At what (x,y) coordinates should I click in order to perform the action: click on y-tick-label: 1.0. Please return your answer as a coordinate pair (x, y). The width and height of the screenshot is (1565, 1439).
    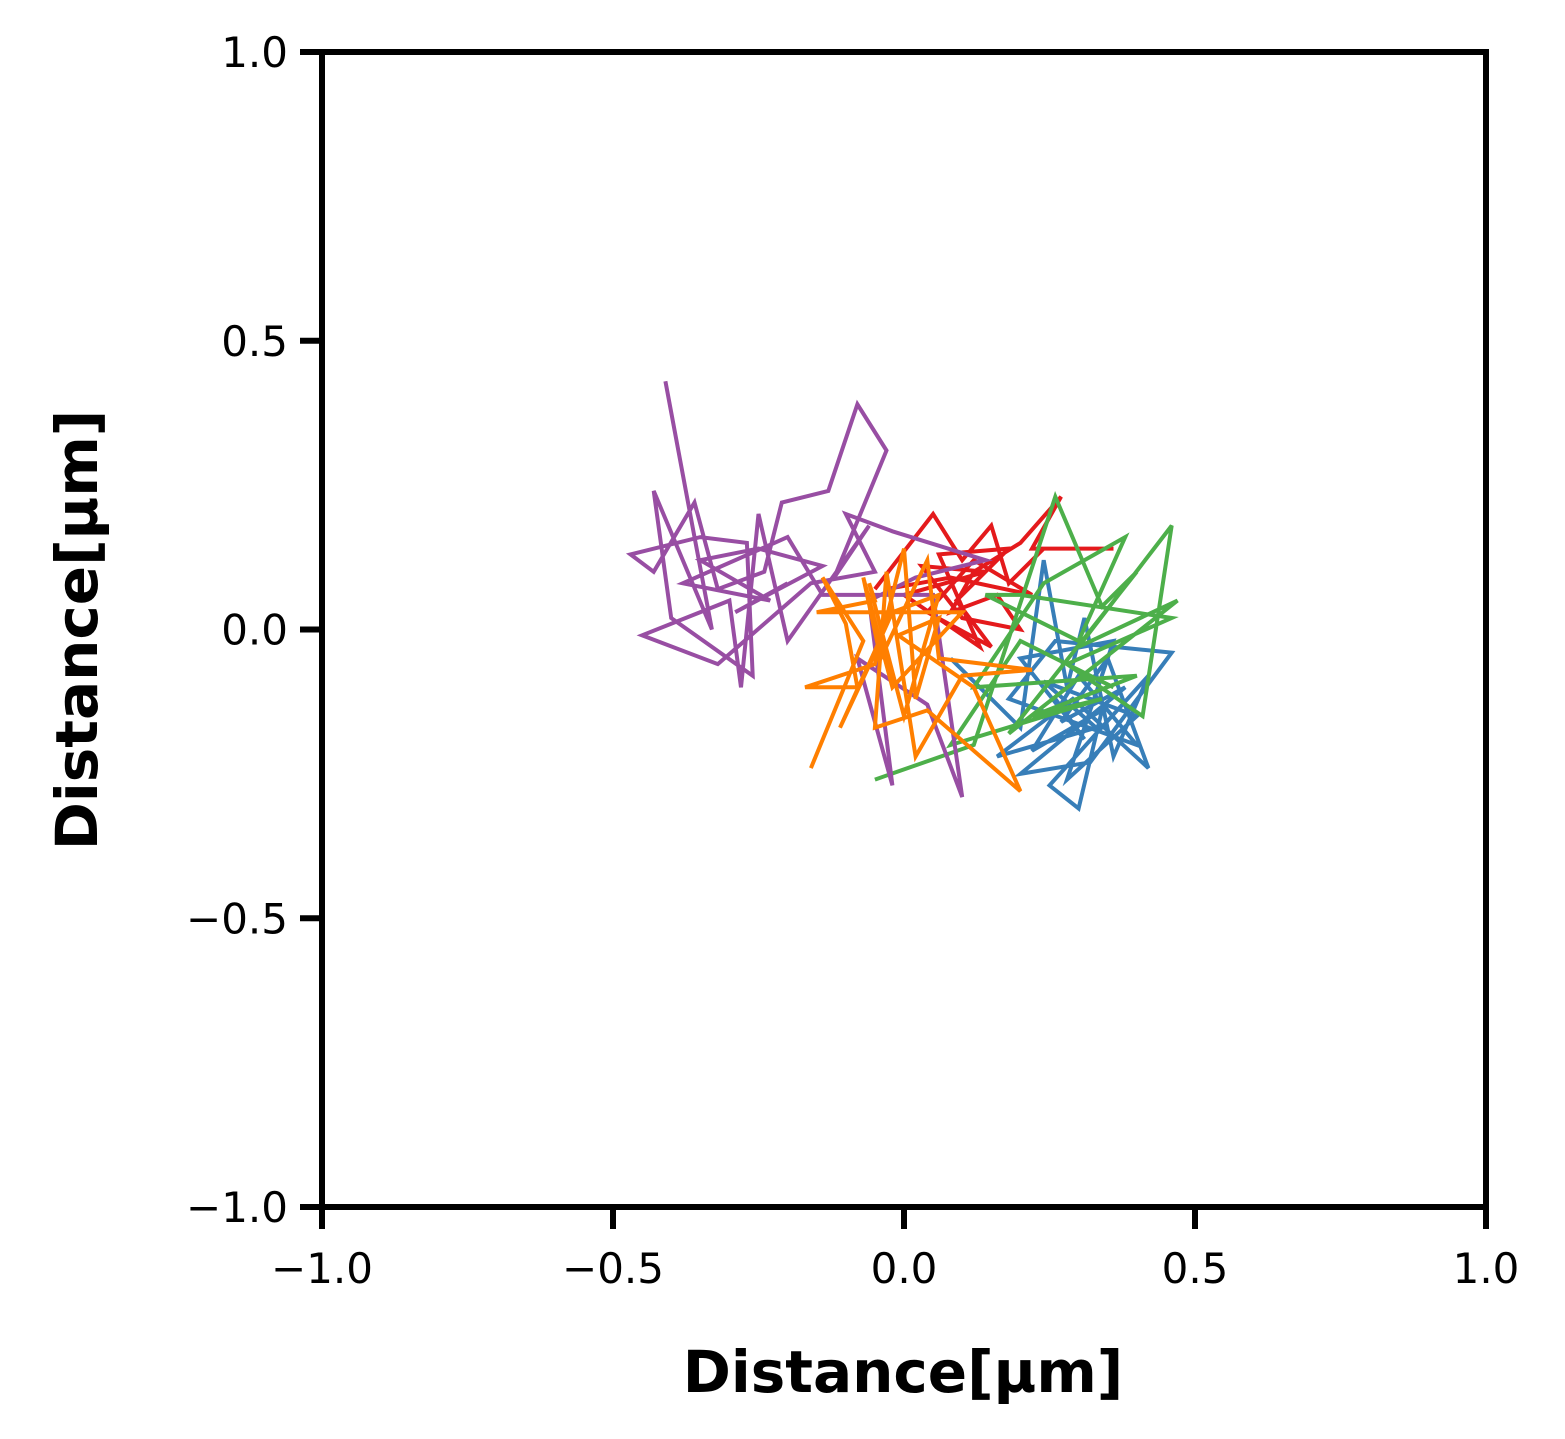
    Looking at the image, I should click on (254, 52).